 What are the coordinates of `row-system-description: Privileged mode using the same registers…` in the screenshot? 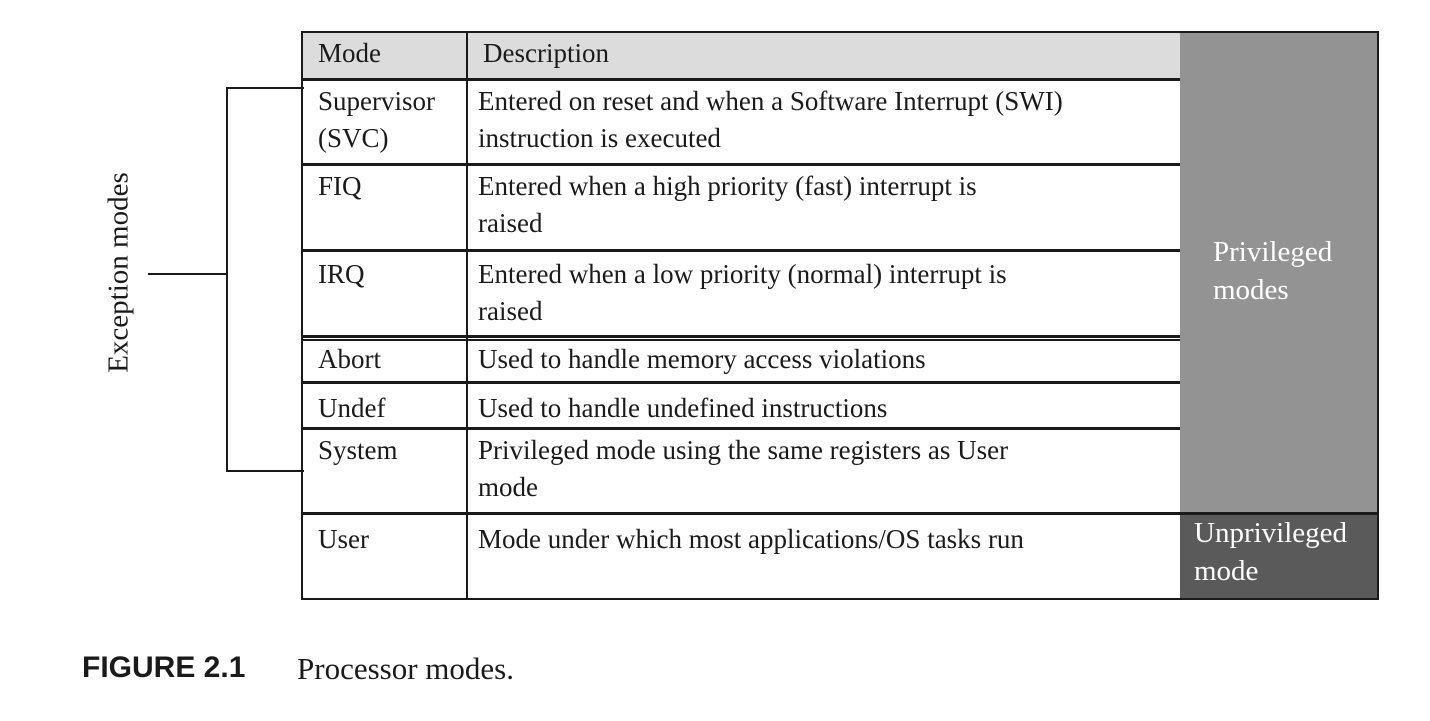 It's located at (824, 471).